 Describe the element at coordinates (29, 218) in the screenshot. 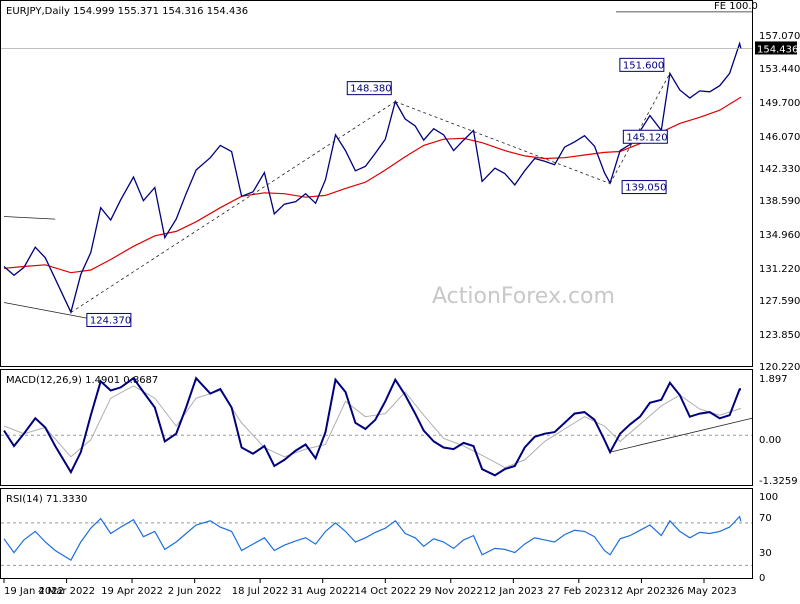

I see `channel-upper-line` at that location.